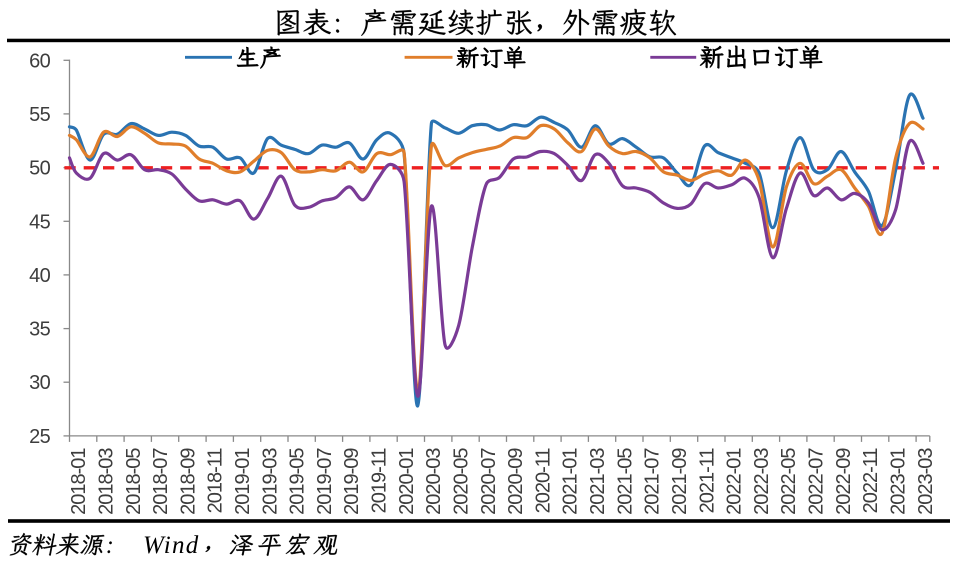  I want to click on svg-text: 2019-01, so click(243, 481).